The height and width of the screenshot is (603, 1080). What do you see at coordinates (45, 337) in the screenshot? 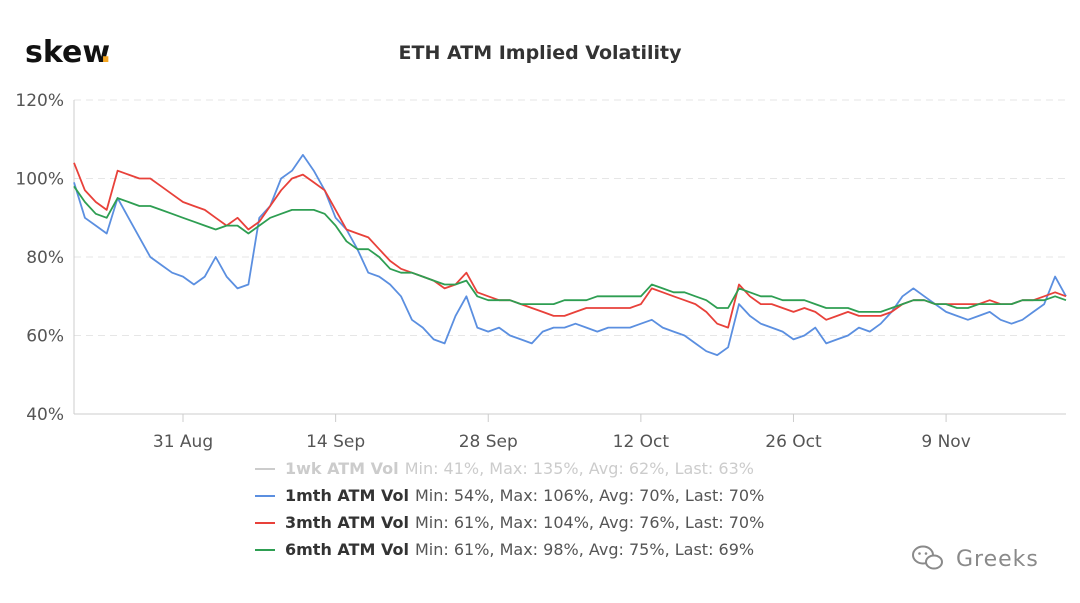
I see `y-tick-label: 60%` at bounding box center [45, 337].